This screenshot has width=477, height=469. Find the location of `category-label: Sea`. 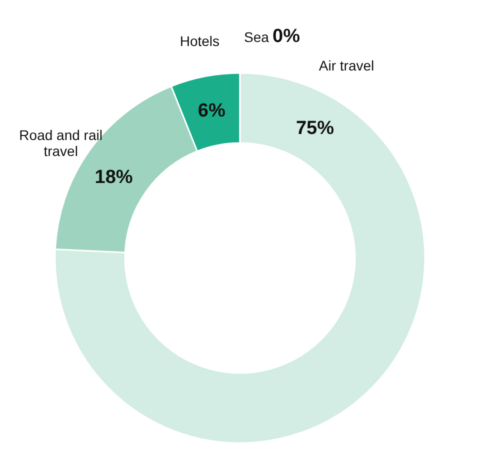

category-label: Sea is located at coordinates (256, 37).